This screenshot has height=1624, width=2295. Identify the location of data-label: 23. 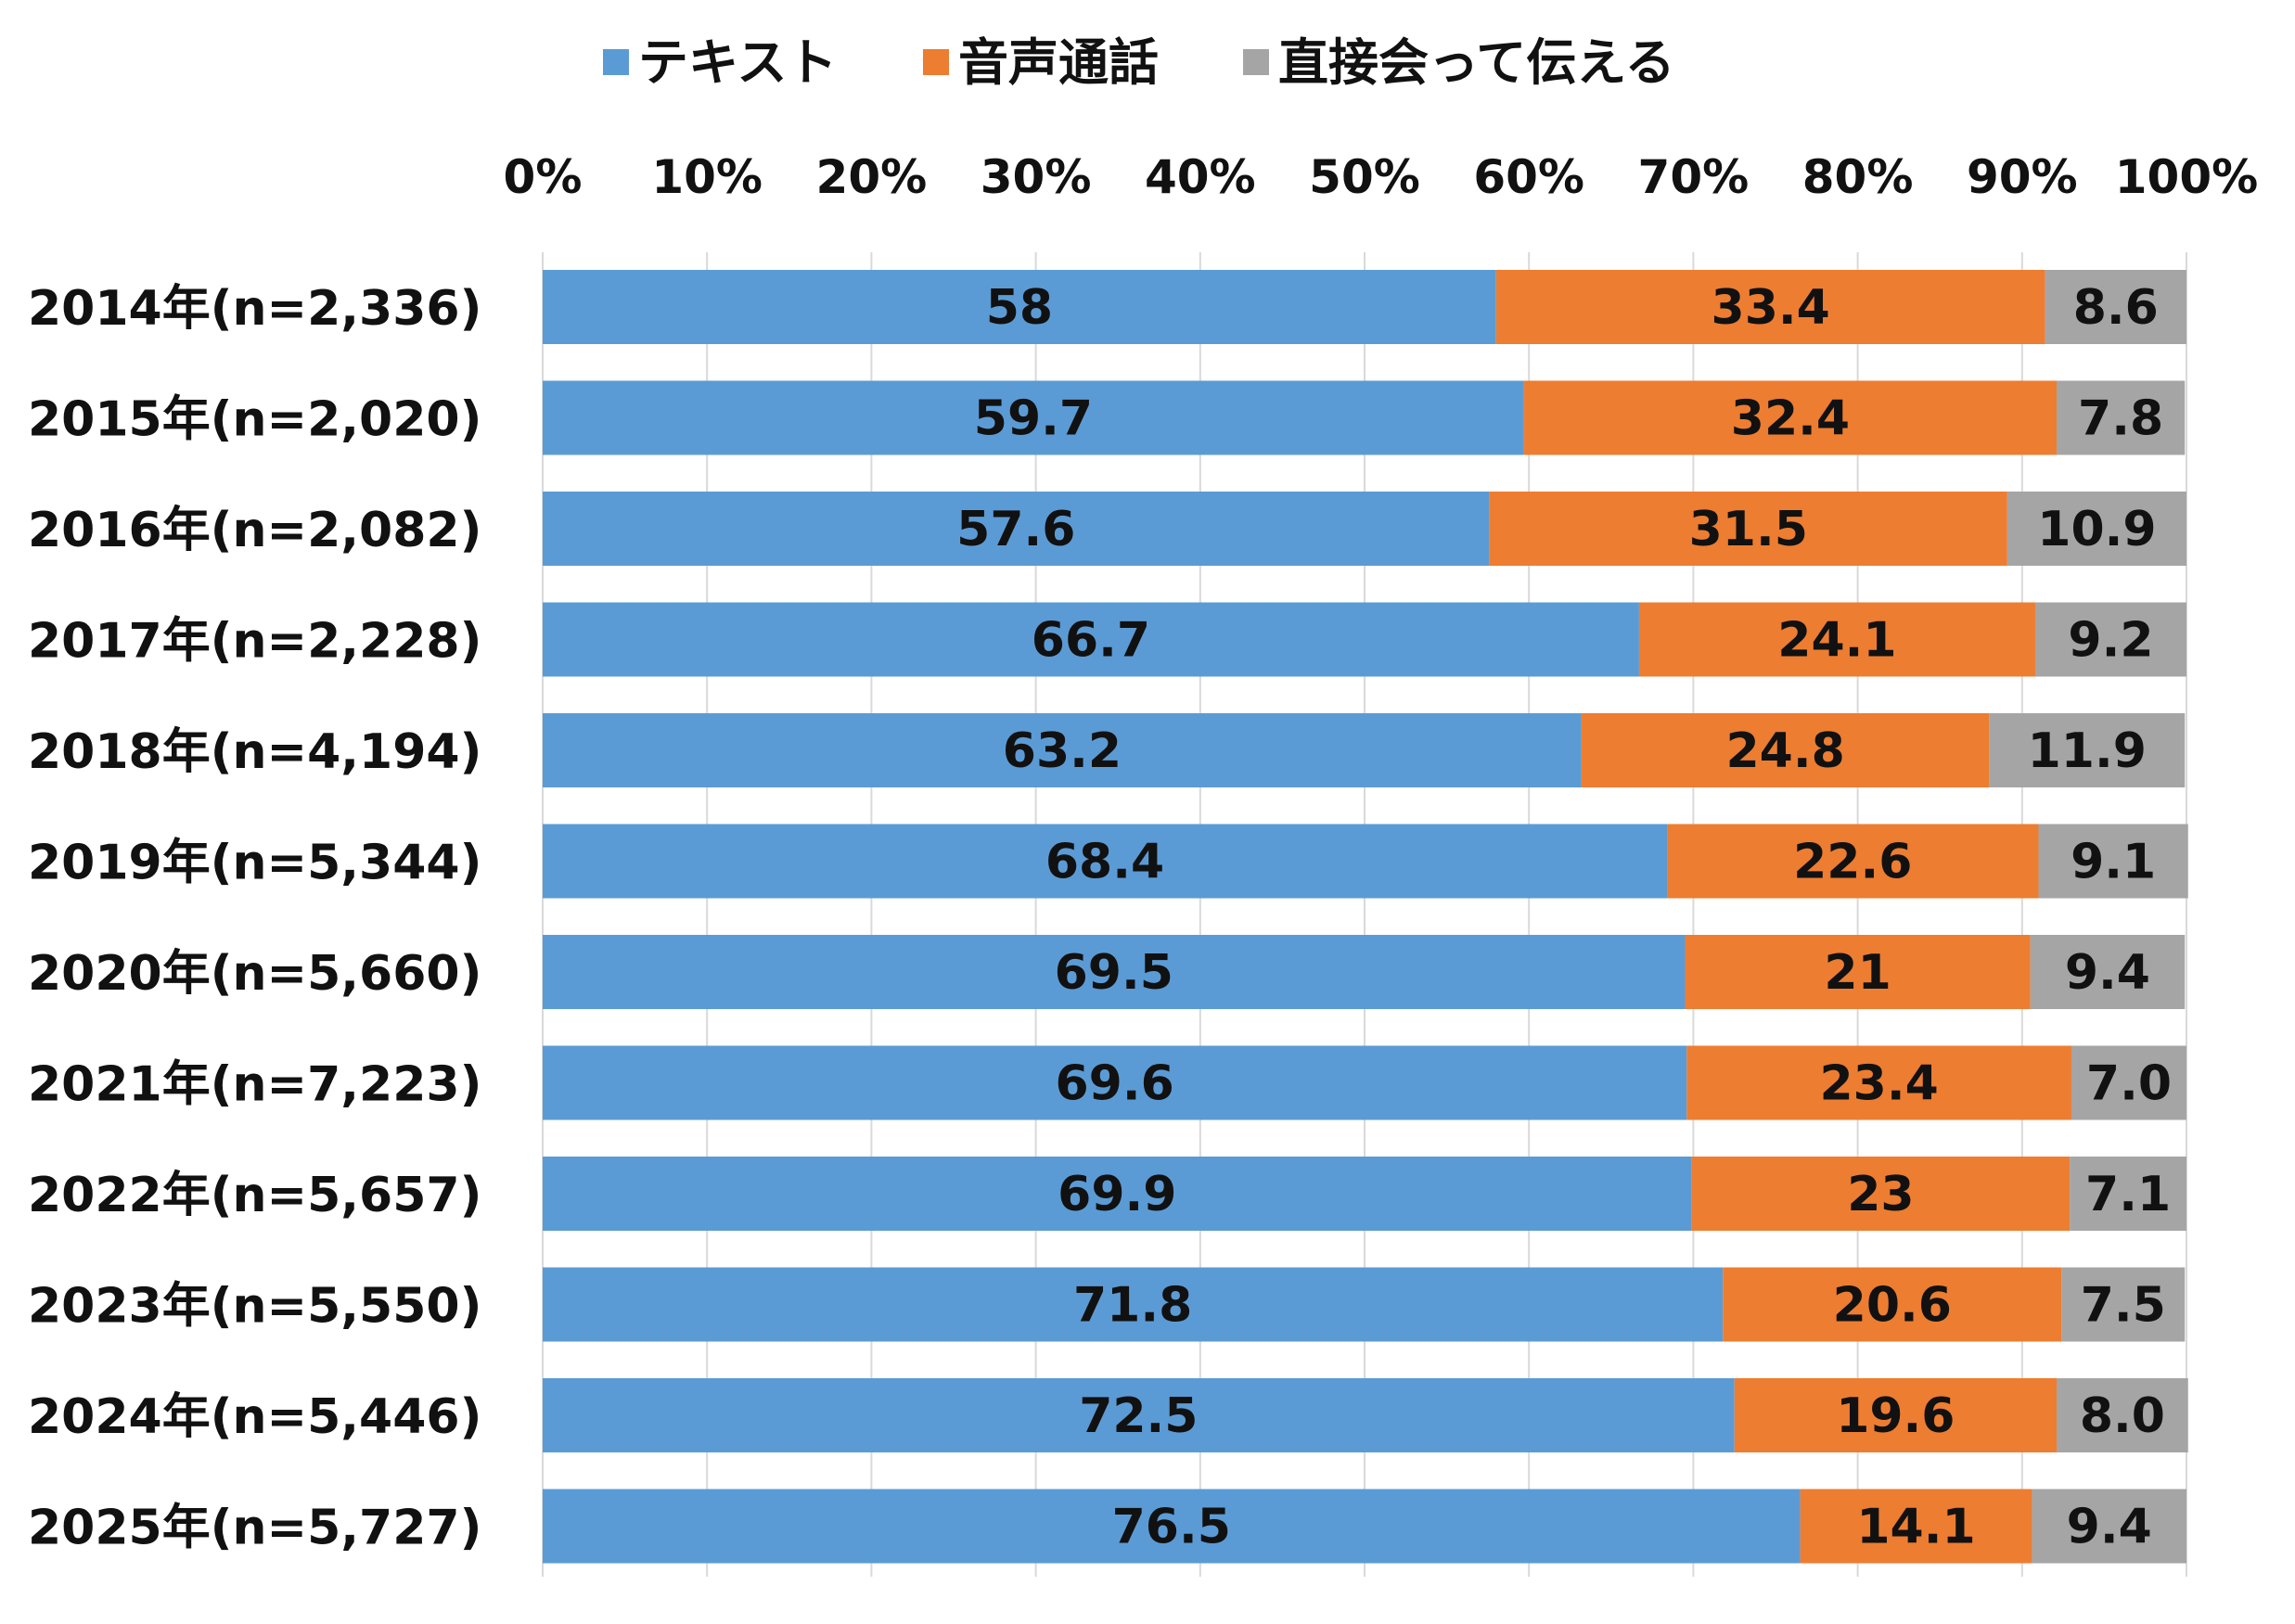
(1880, 1194).